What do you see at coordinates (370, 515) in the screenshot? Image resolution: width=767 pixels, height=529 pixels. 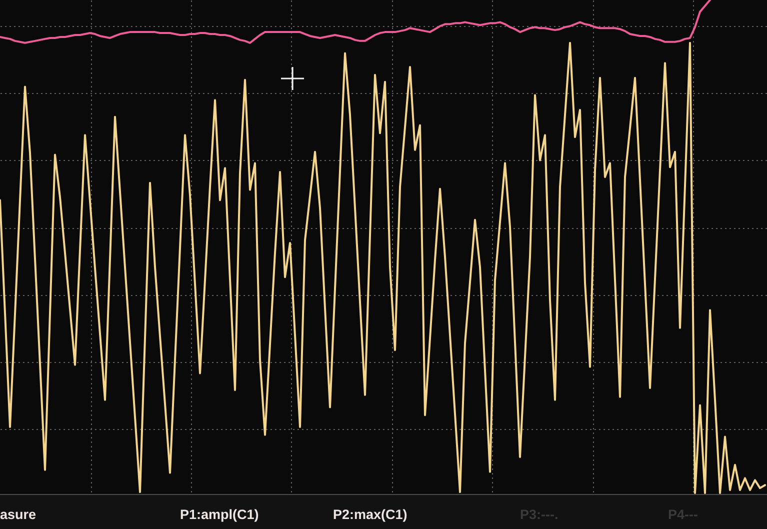 I see `text: P2:max(C1)` at bounding box center [370, 515].